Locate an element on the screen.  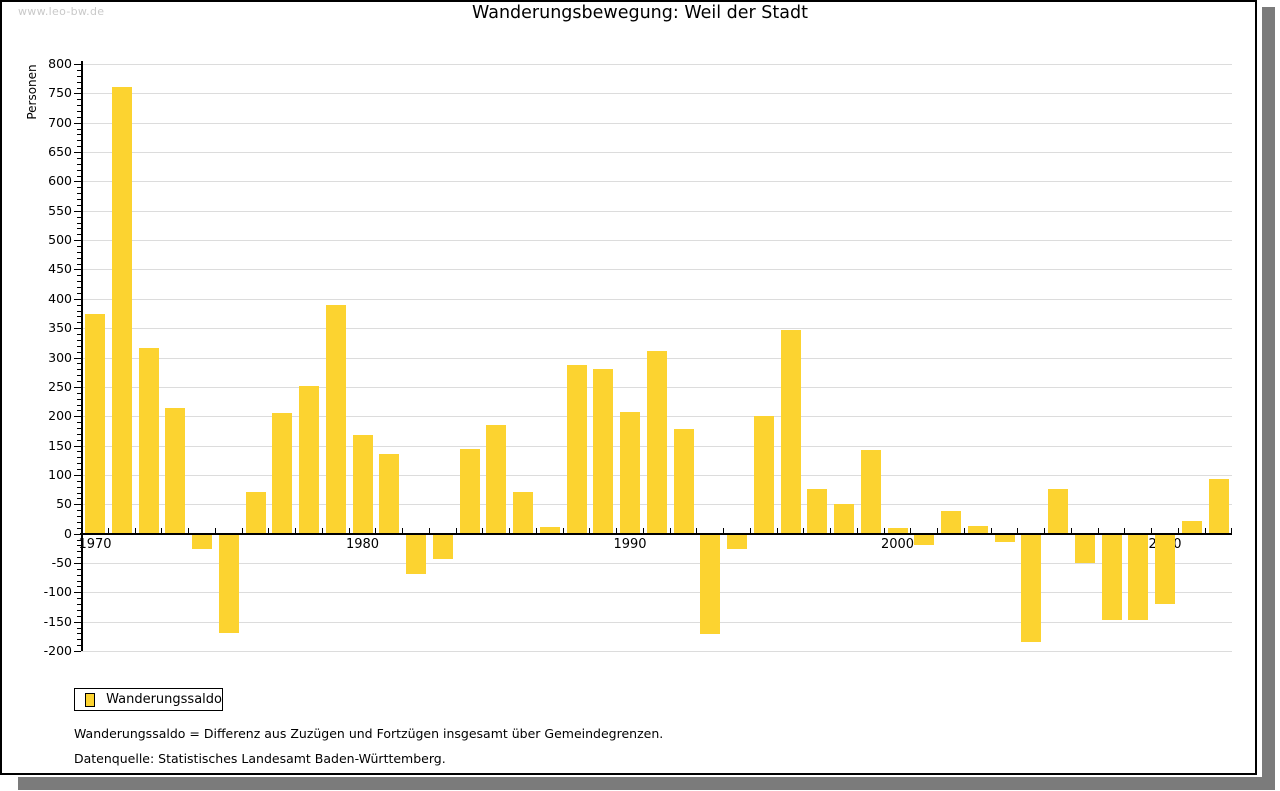
watermark: www.leo-bw.de is located at coordinates (61, 11).